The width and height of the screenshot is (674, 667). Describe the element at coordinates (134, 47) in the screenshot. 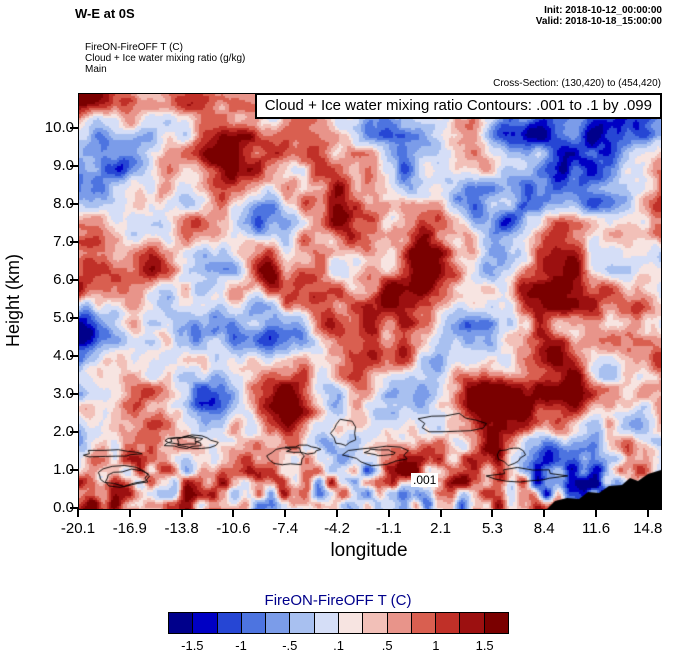

I see `field-temp-label: FireON-FireOFF T (C)` at that location.